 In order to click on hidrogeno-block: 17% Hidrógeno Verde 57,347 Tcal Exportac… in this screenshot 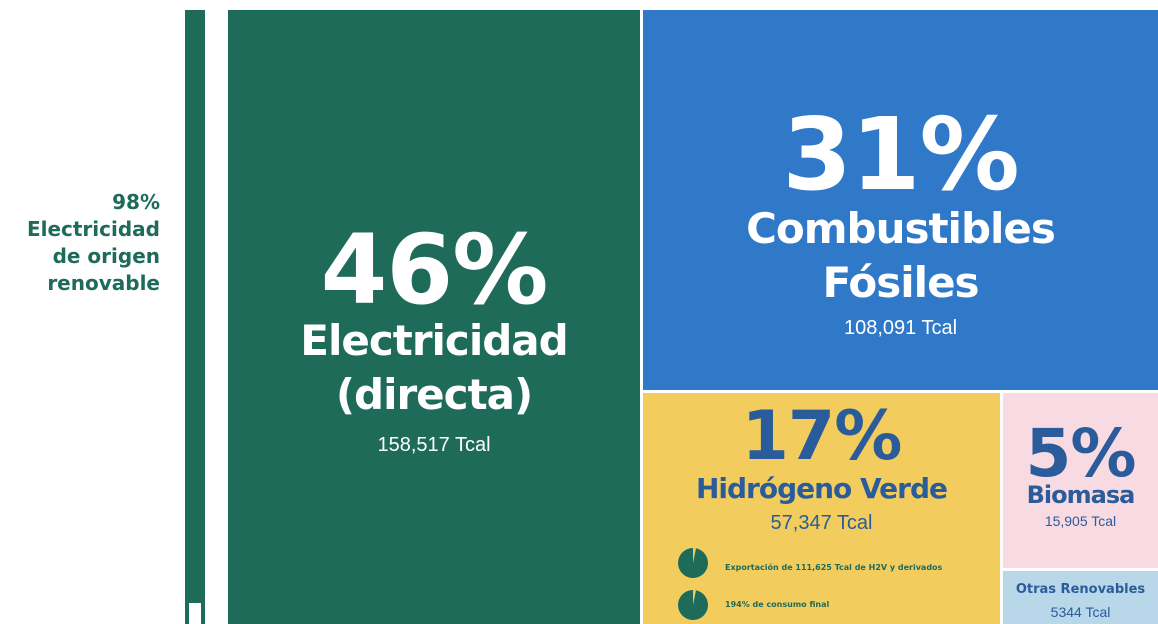, I will do `click(821, 508)`.